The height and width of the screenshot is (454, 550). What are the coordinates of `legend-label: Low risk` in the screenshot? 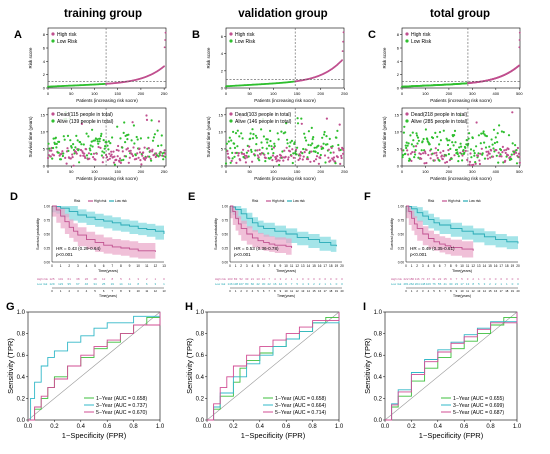 It's located at (121, 201).